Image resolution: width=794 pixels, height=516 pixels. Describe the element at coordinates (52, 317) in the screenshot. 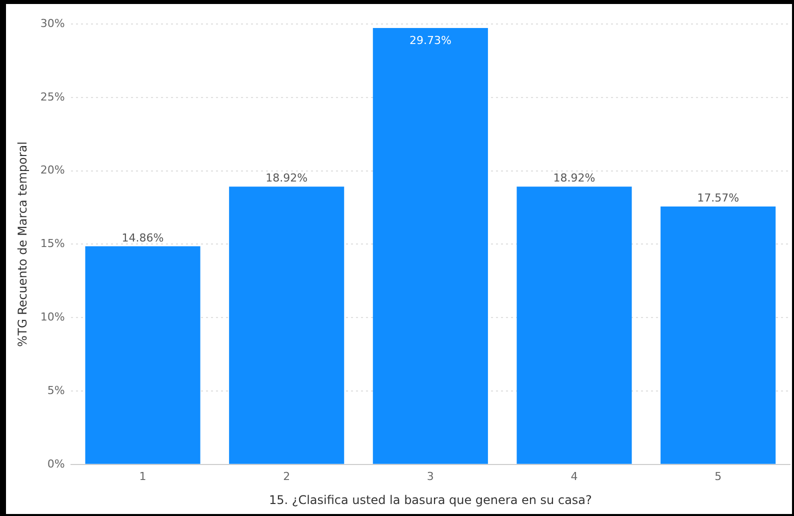

I see `y-tick-label: 10%` at that location.